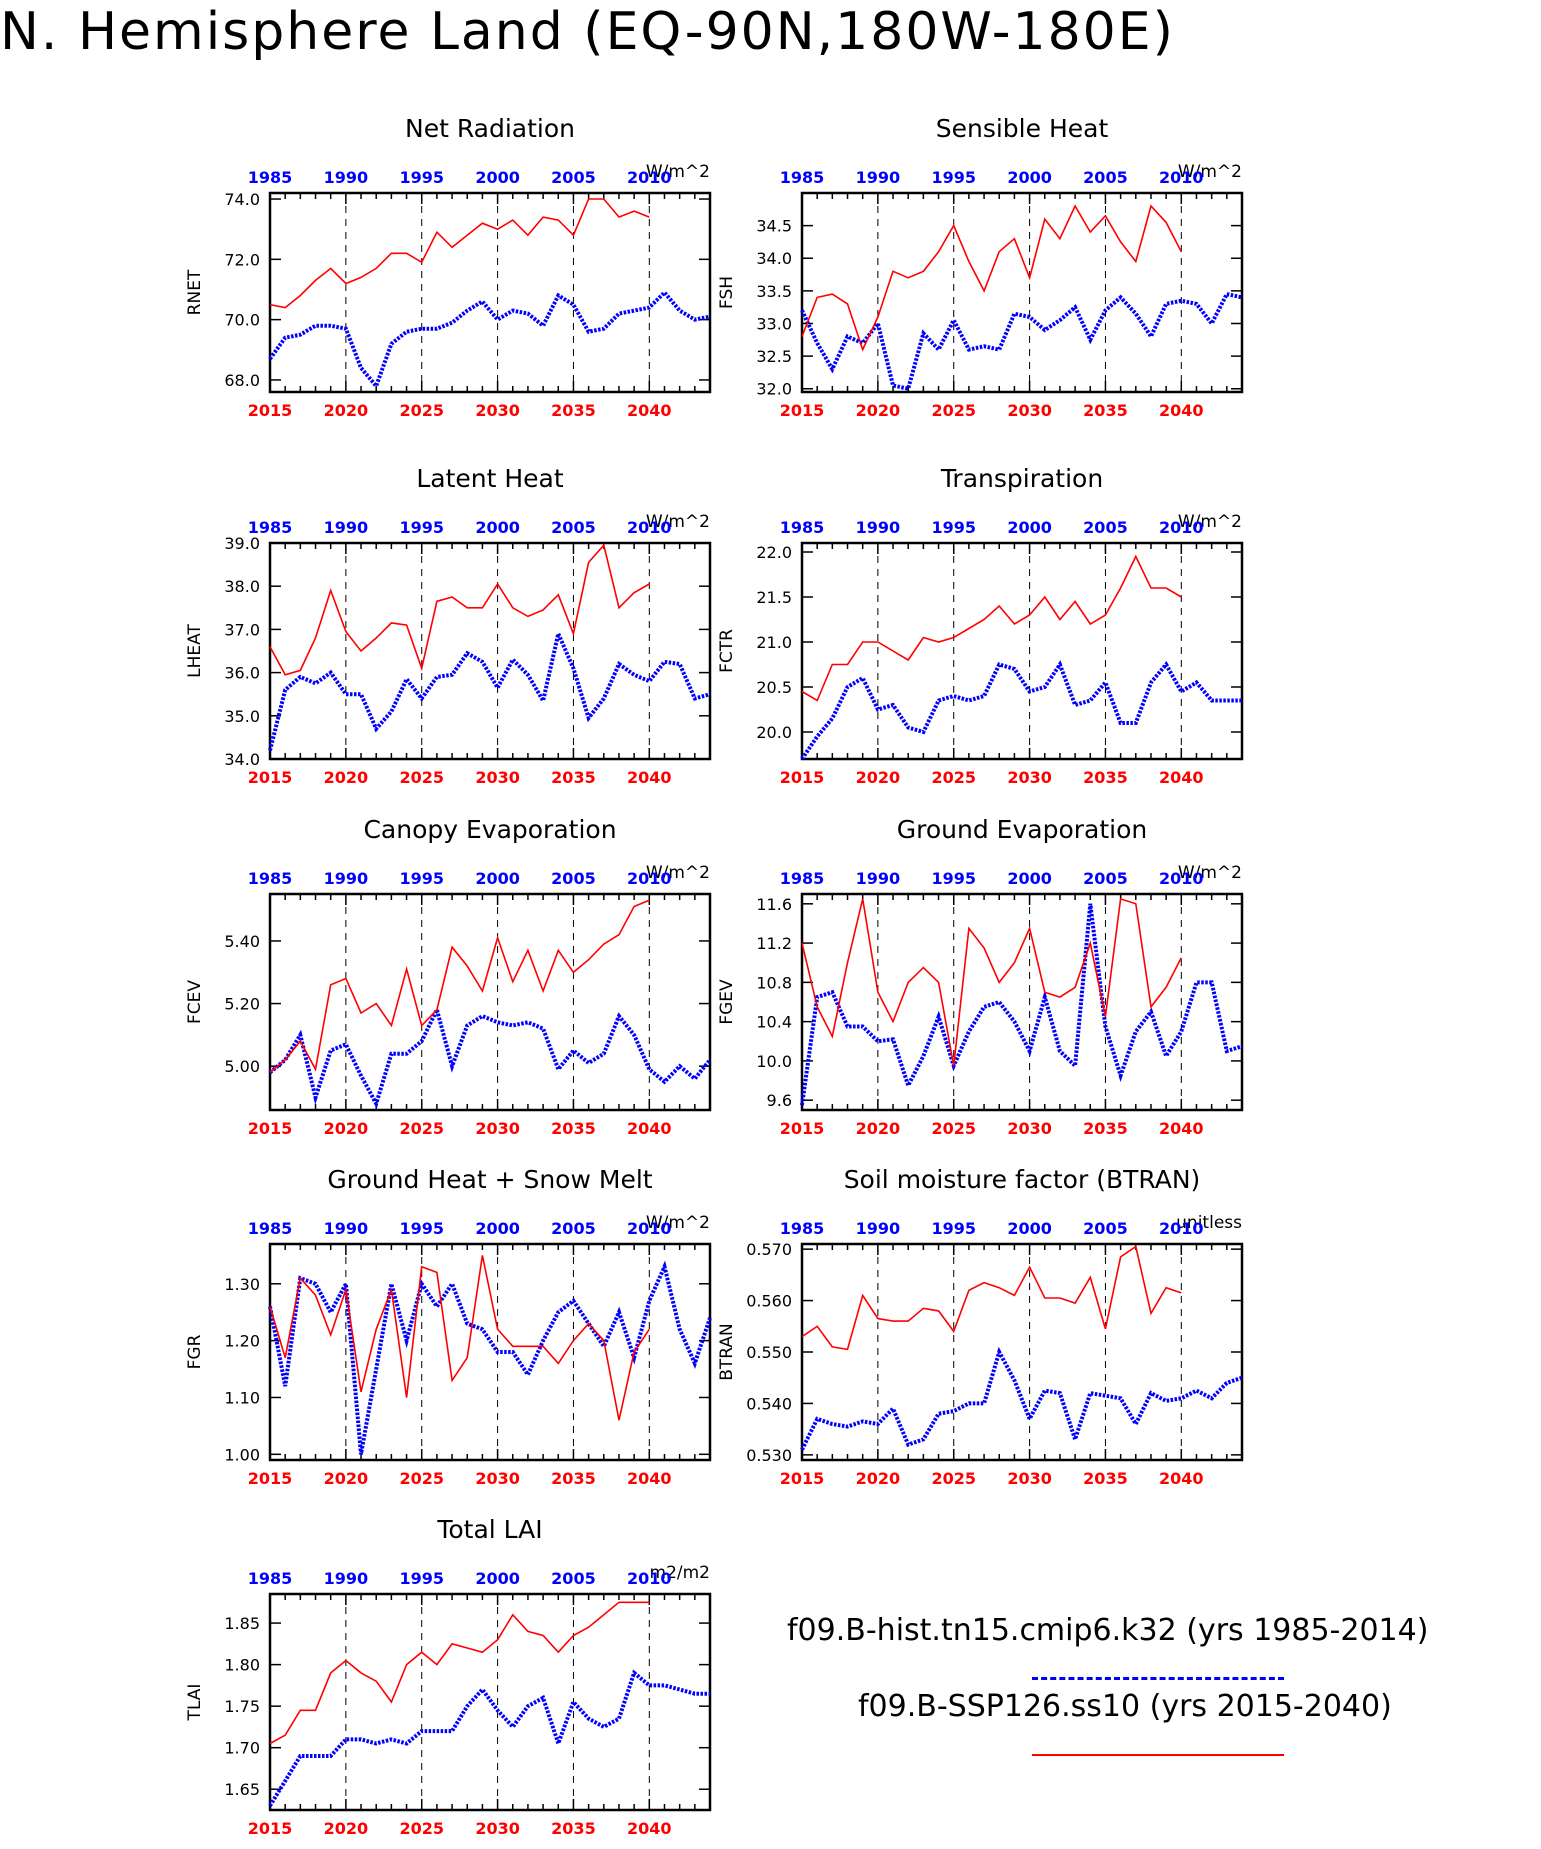 This screenshot has height=1849, width=1541. What do you see at coordinates (242, 1623) in the screenshot?
I see `y-tick-label: 1.85` at bounding box center [242, 1623].